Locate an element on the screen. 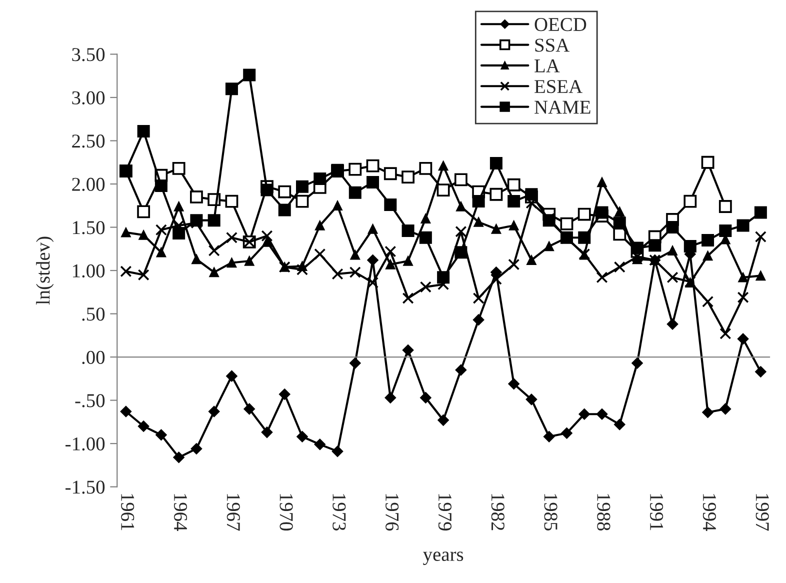 The height and width of the screenshot is (583, 786). legend-label: OECD is located at coordinates (560, 25).